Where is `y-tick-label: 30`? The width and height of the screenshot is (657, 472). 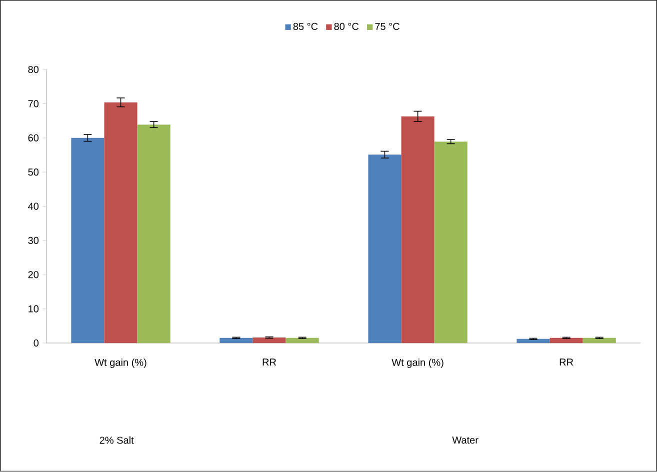
y-tick-label: 30 is located at coordinates (33, 240).